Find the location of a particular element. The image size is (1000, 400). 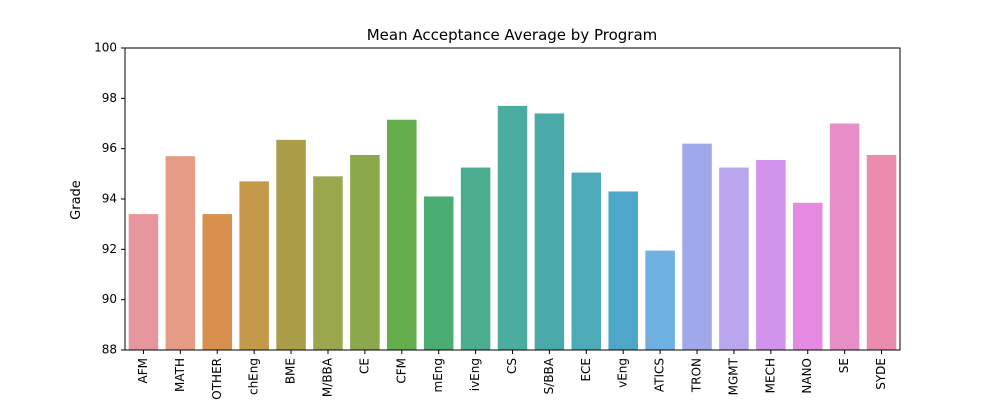

bar-iveng is located at coordinates (475, 258).